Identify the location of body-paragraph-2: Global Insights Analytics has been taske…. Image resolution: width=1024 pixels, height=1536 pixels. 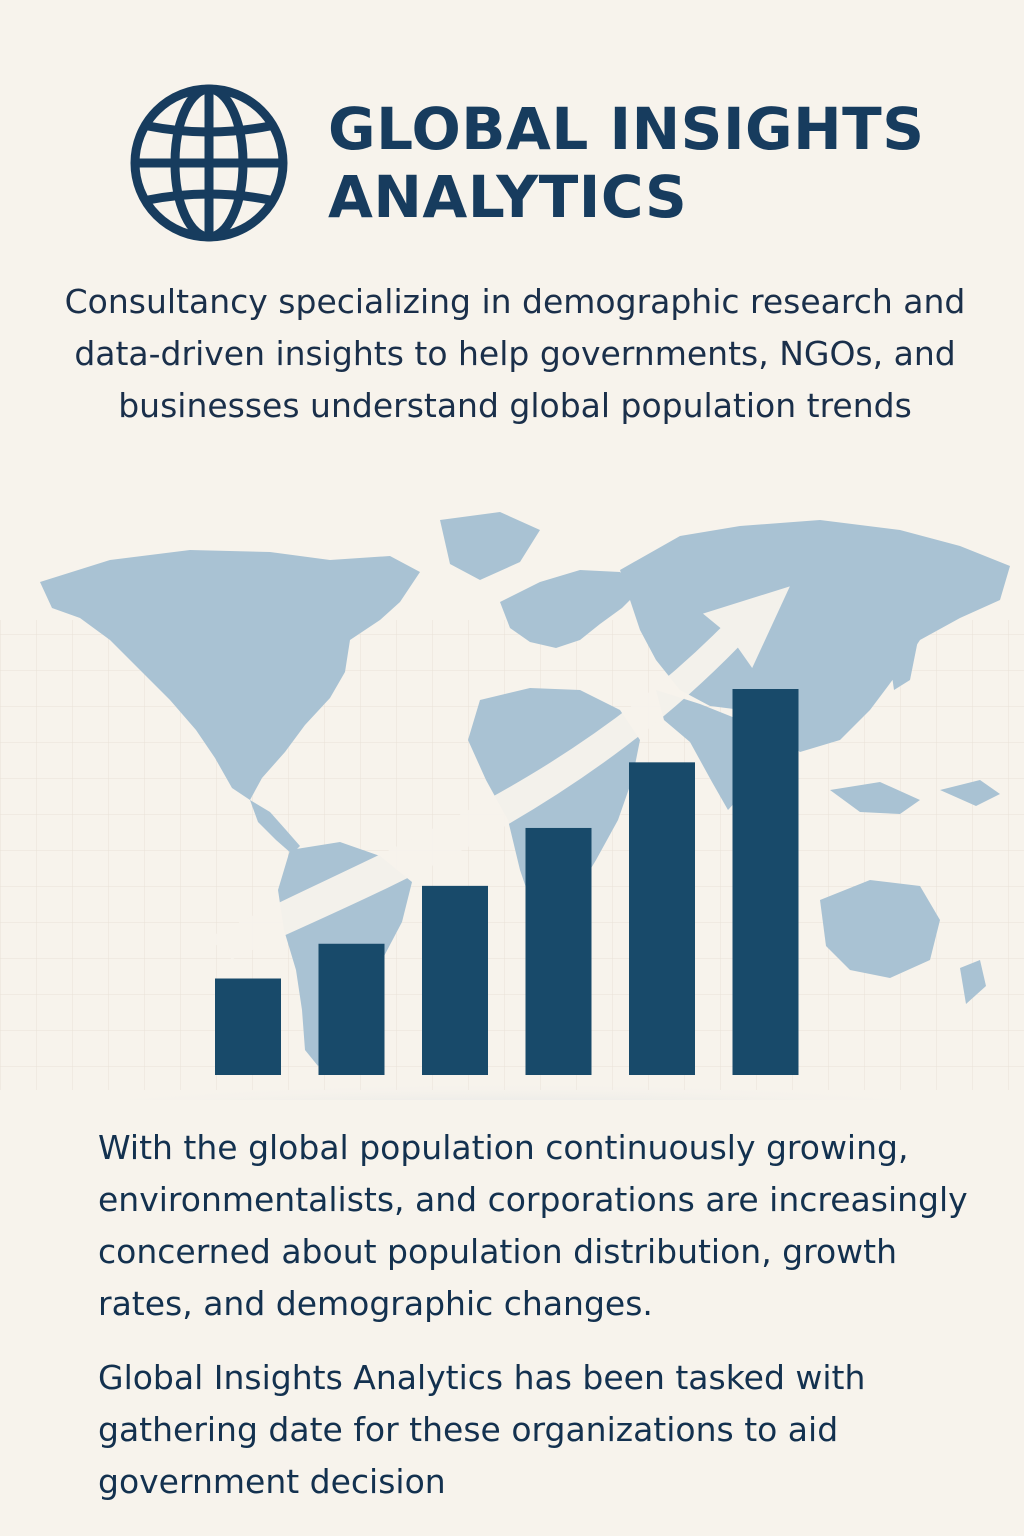
(482, 1429).